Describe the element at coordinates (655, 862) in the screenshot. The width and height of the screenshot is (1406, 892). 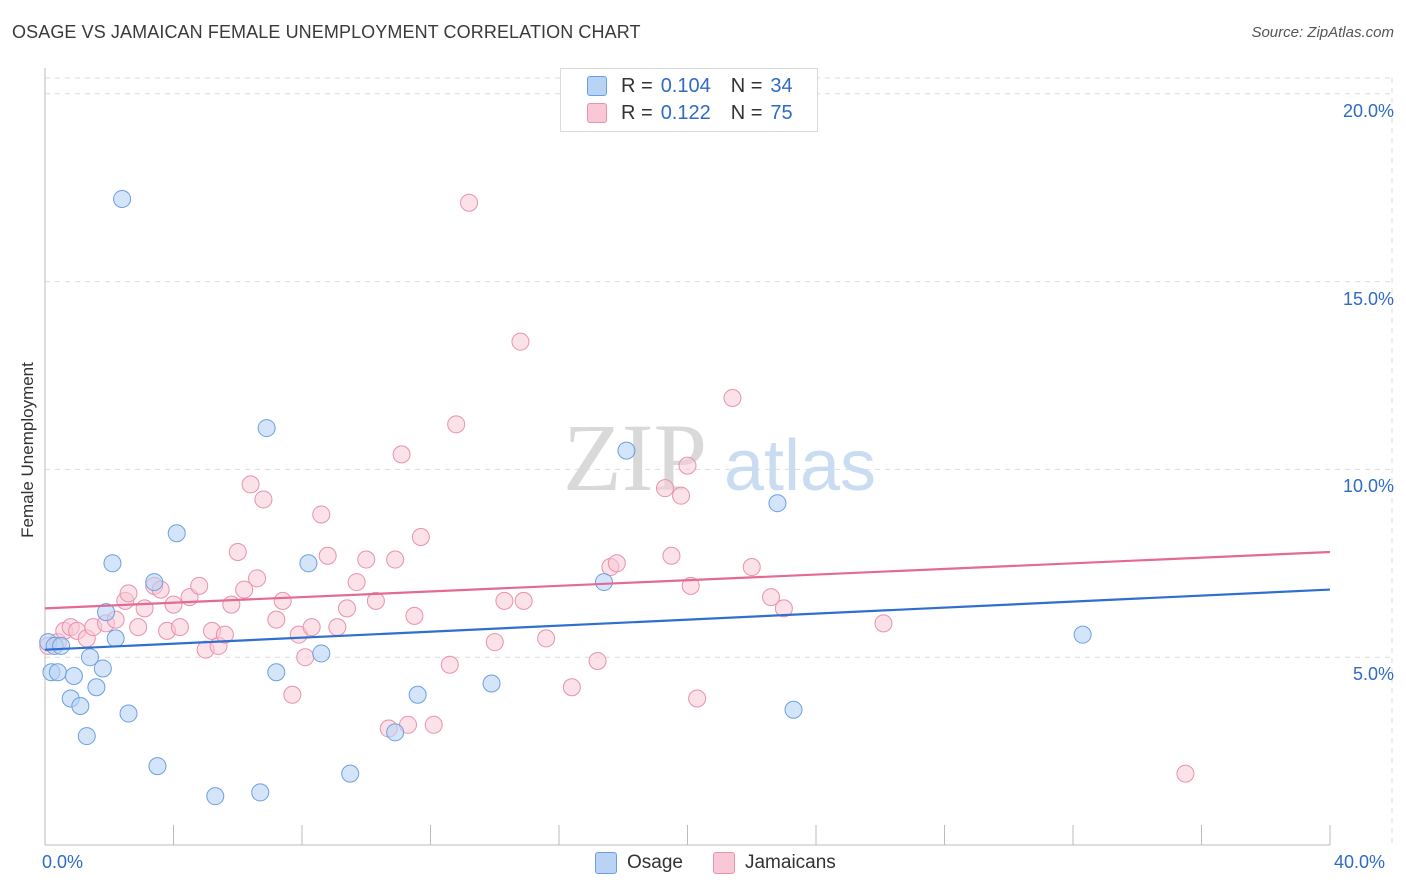
I see `osage-legend-label: Osage` at that location.